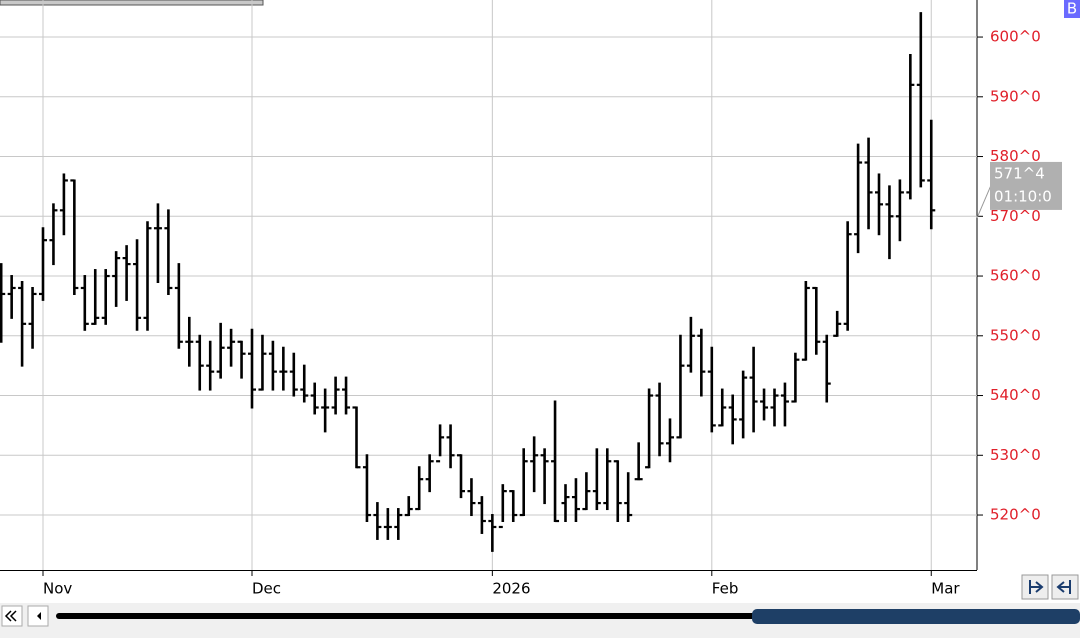 Image resolution: width=1080 pixels, height=638 pixels. What do you see at coordinates (1015, 156) in the screenshot?
I see `y-tick-label: 580^0` at bounding box center [1015, 156].